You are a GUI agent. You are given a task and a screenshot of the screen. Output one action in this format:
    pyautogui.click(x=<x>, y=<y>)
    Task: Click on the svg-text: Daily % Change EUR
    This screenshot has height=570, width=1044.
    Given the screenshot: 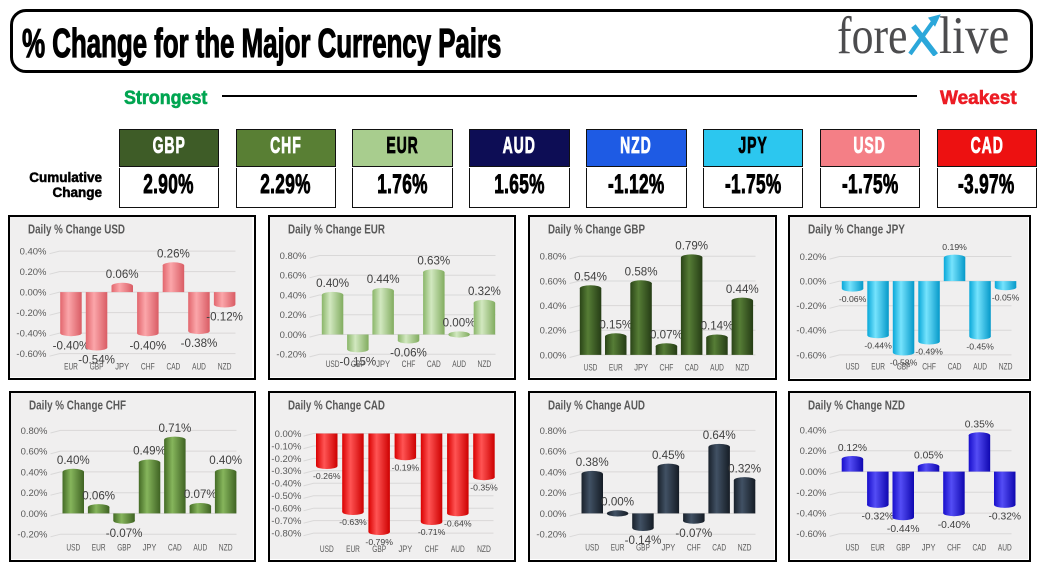 What is the action you would take?
    pyautogui.click(x=336, y=229)
    